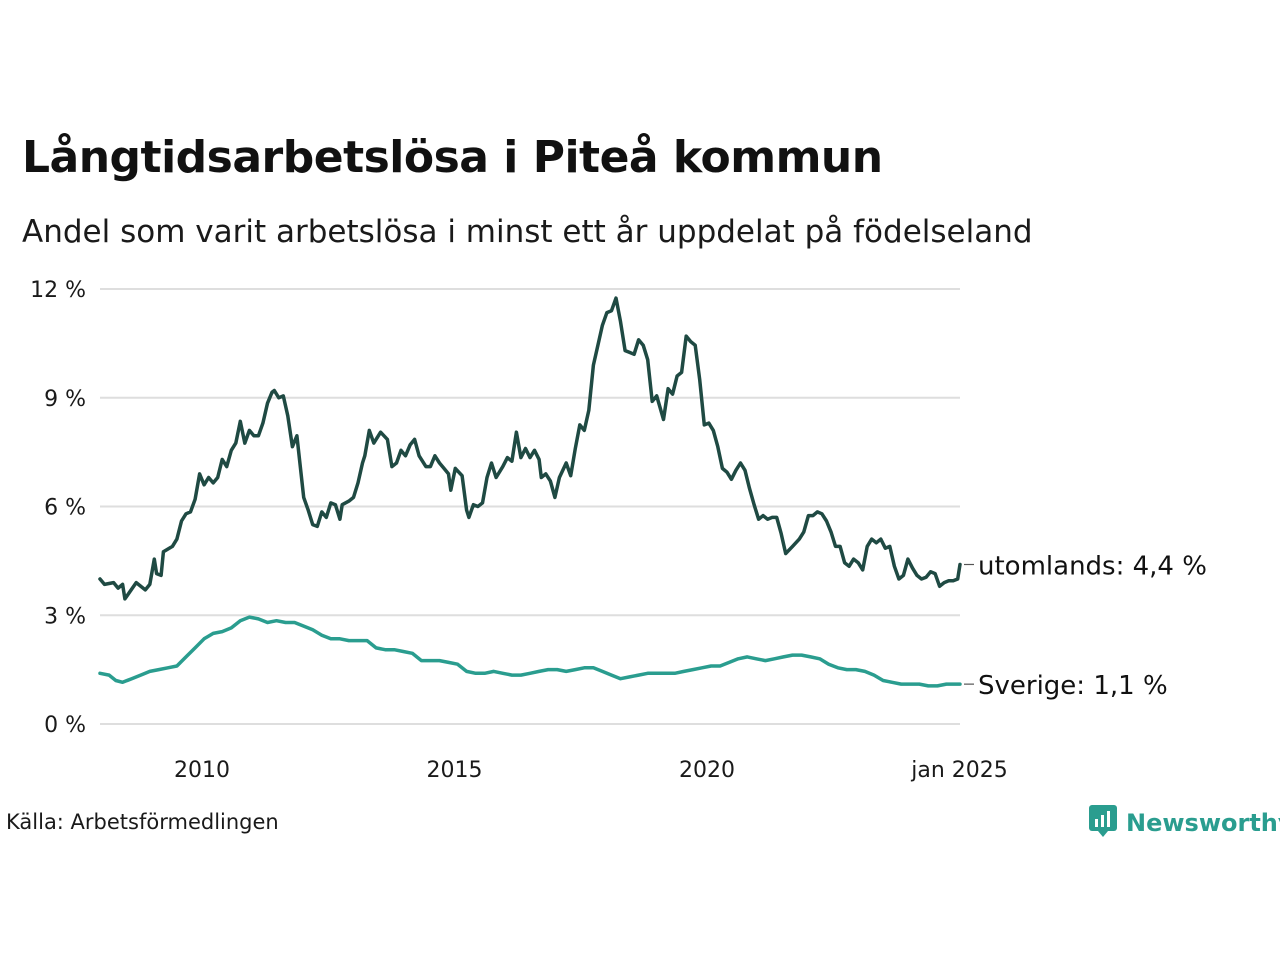 Image resolution: width=1280 pixels, height=960 pixels. What do you see at coordinates (142, 822) in the screenshot?
I see `source-note: Källa: Arbetsförmedlingen` at bounding box center [142, 822].